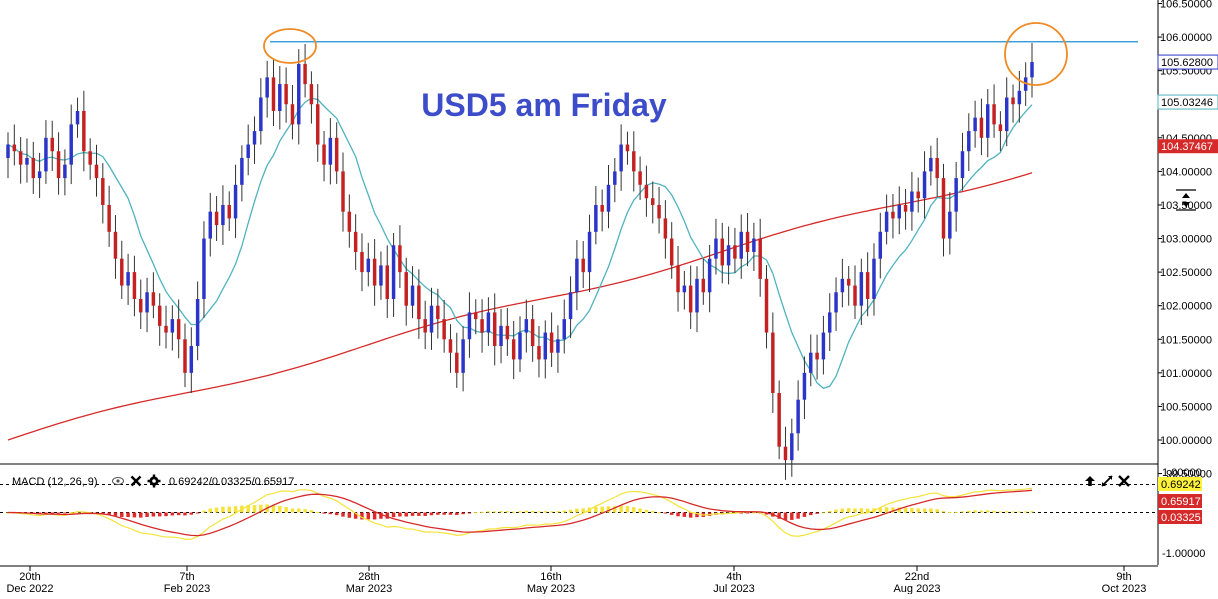 This screenshot has height=599, width=1218. Describe the element at coordinates (1124, 588) in the screenshot. I see `date-tick-month: Oct 2023` at that location.